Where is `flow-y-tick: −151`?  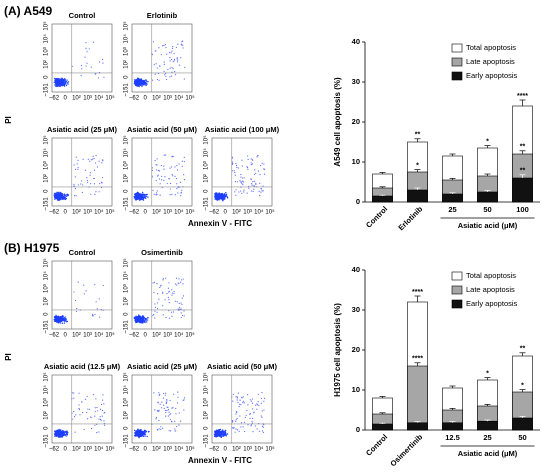
flow-y-tick: −151 is located at coordinates (207, 204).